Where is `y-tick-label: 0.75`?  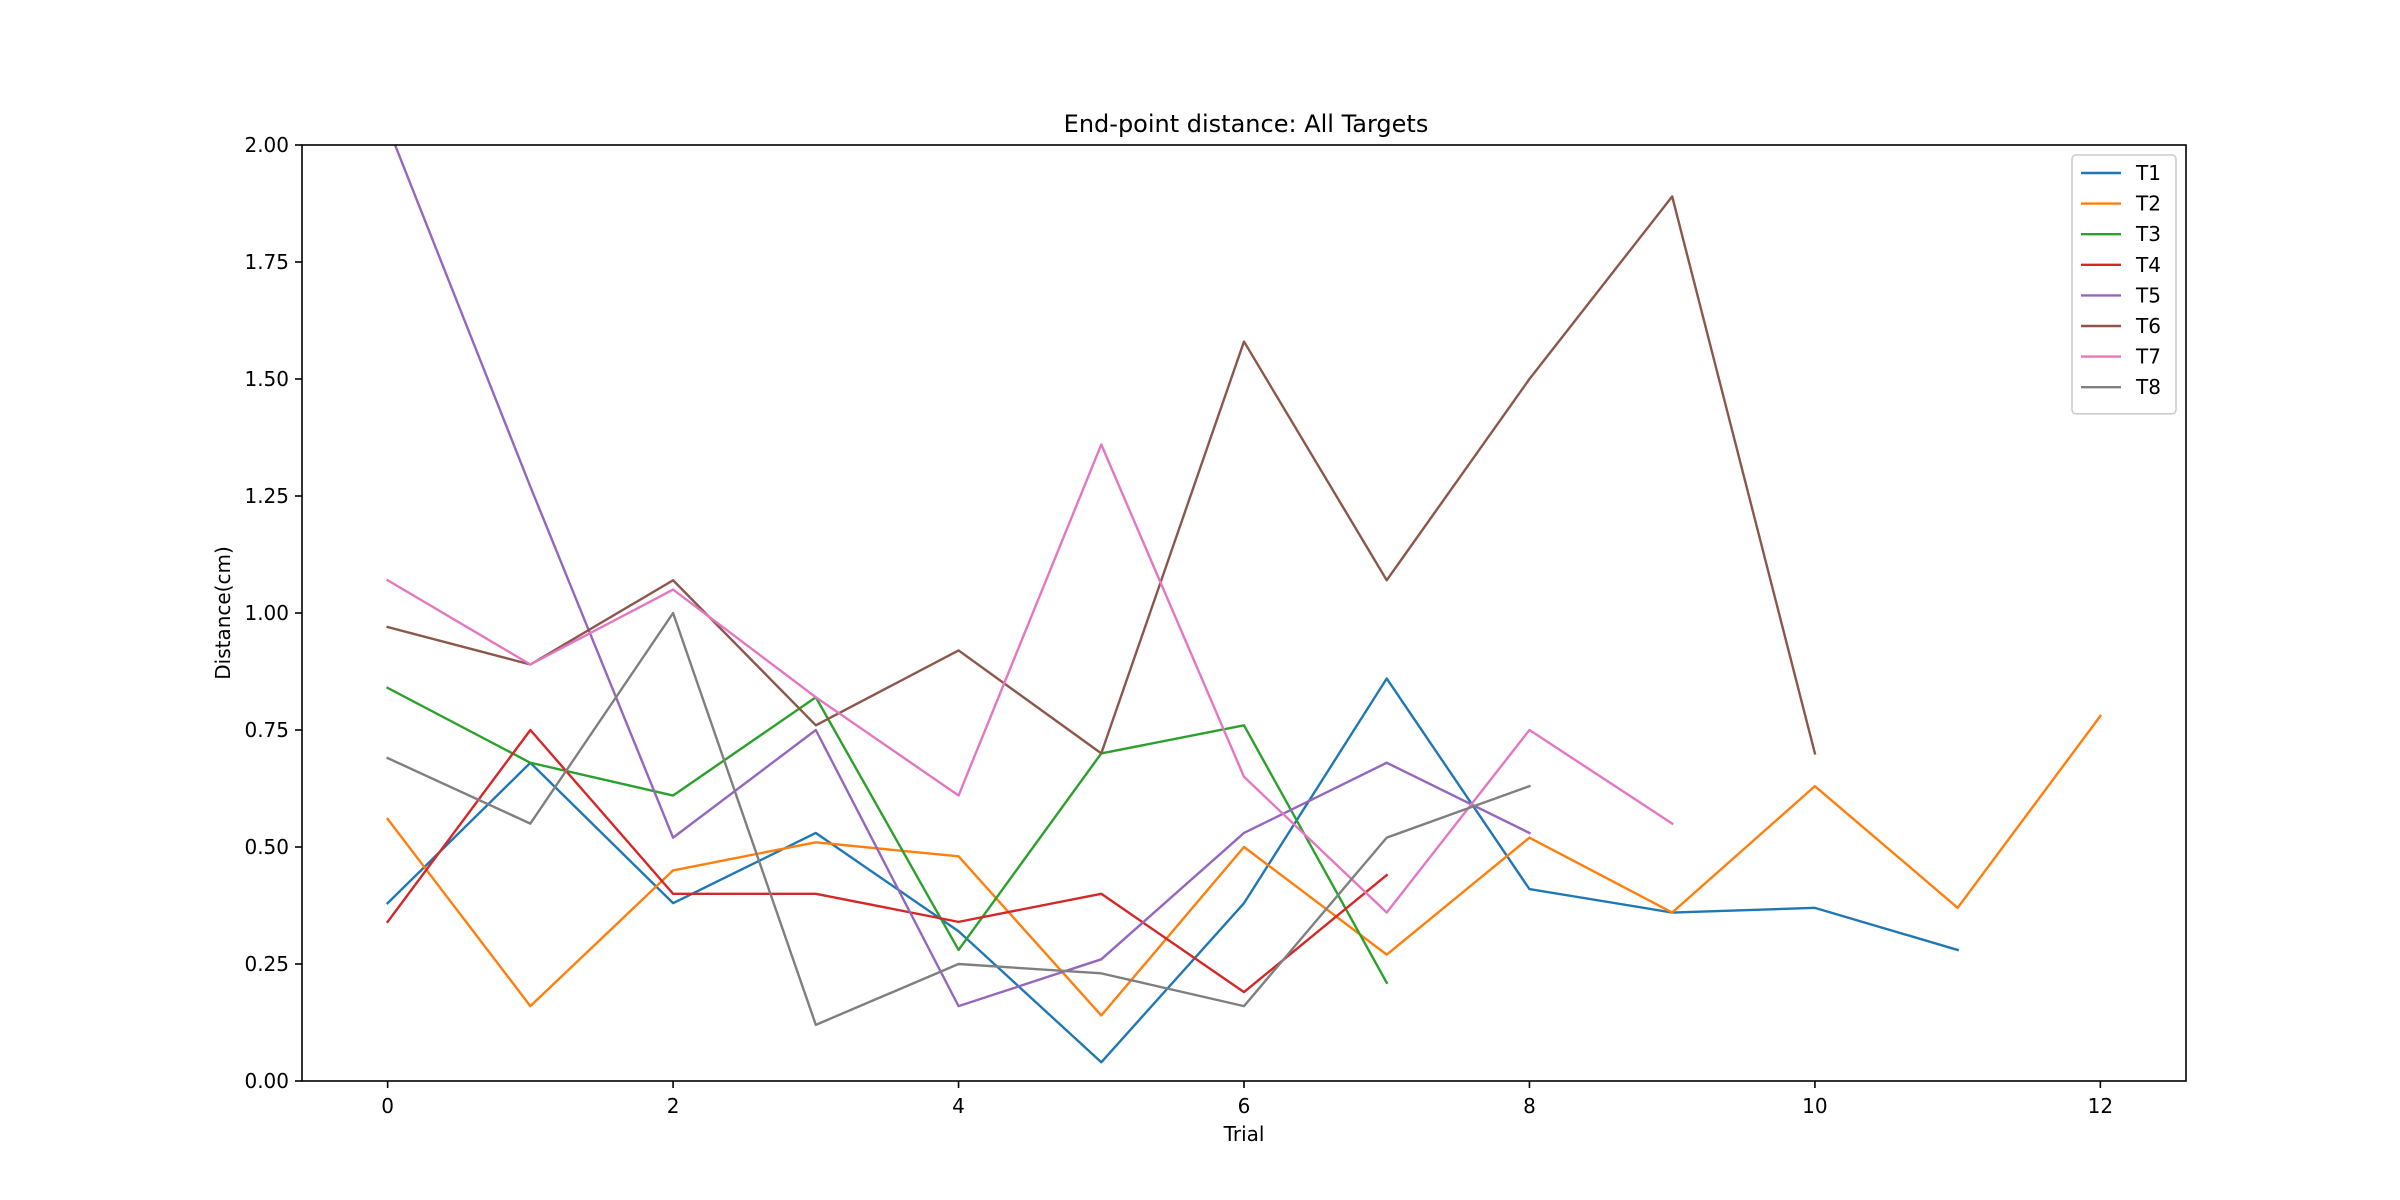 y-tick-label: 0.75 is located at coordinates (266, 730).